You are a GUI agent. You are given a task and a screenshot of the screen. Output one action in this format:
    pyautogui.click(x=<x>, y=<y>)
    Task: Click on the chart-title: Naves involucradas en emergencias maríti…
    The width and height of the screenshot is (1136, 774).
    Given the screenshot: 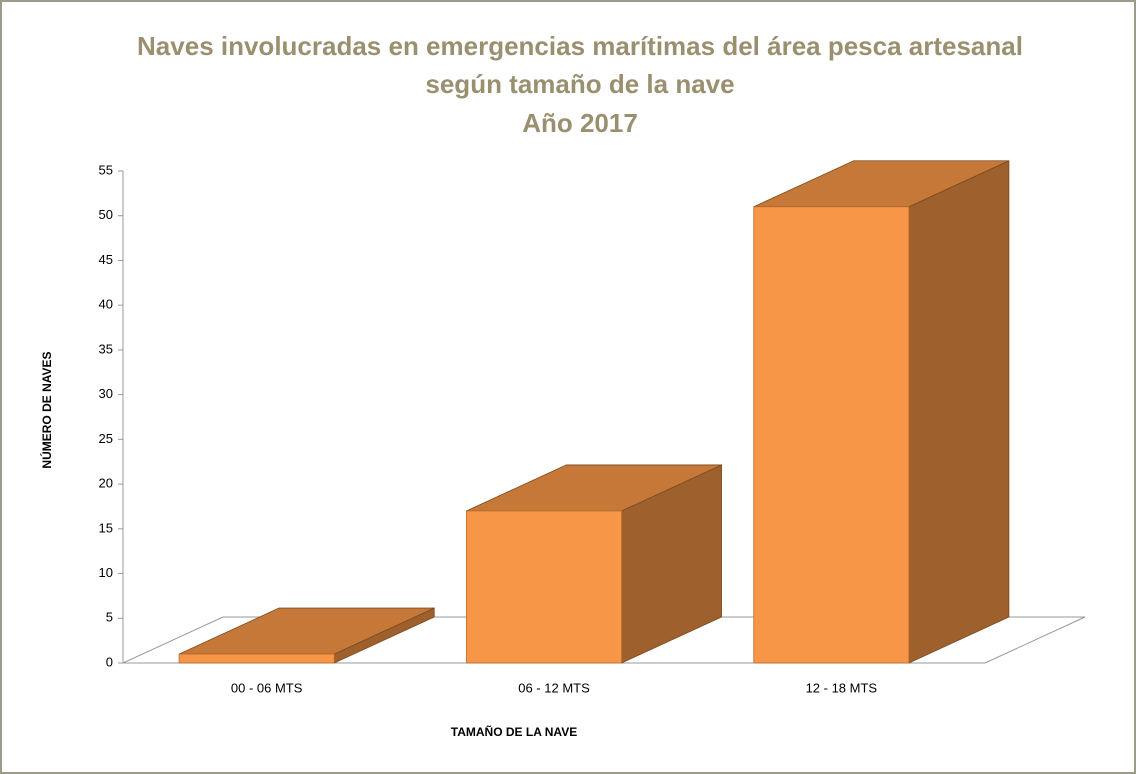 What is the action you would take?
    pyautogui.click(x=580, y=46)
    